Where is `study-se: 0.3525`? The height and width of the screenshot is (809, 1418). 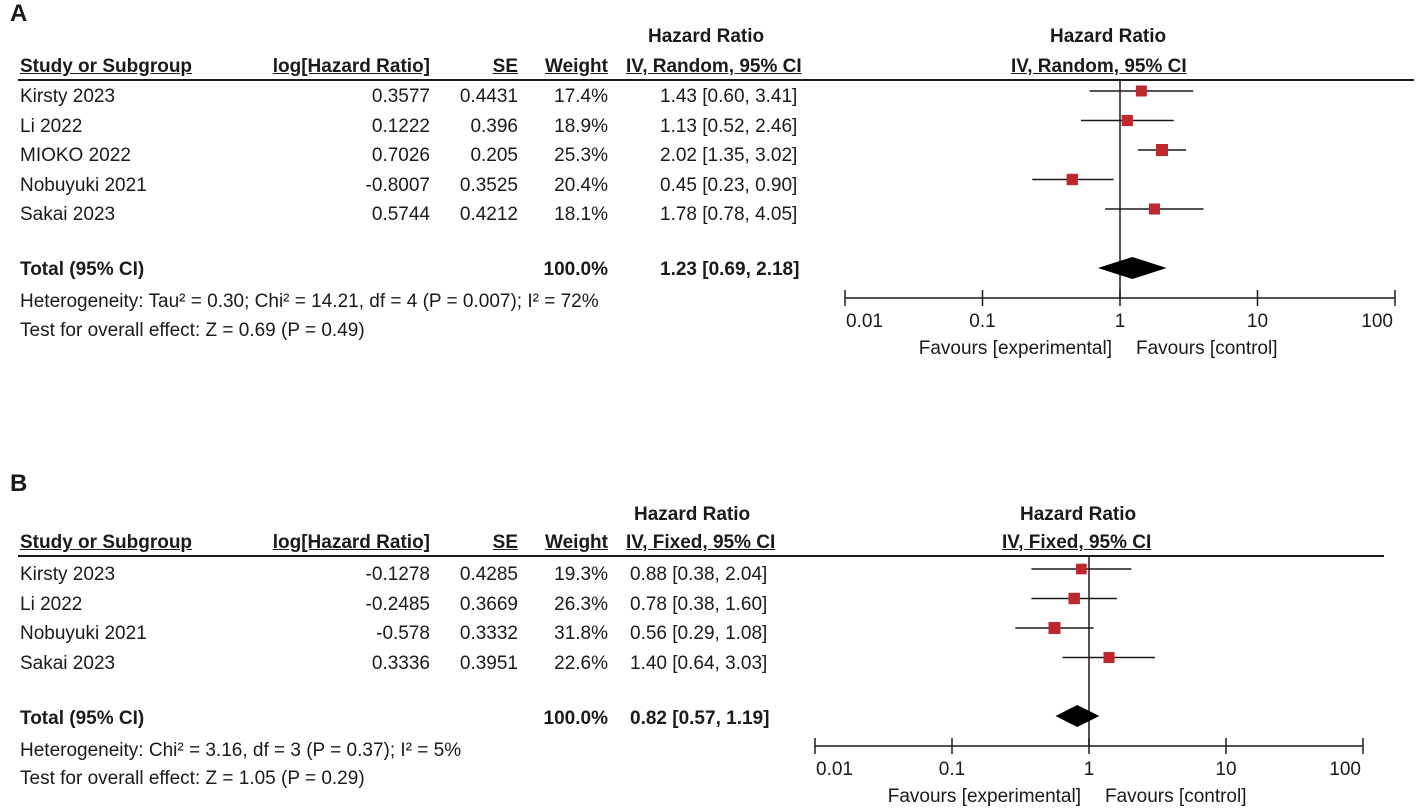 study-se: 0.3525 is located at coordinates (488, 185).